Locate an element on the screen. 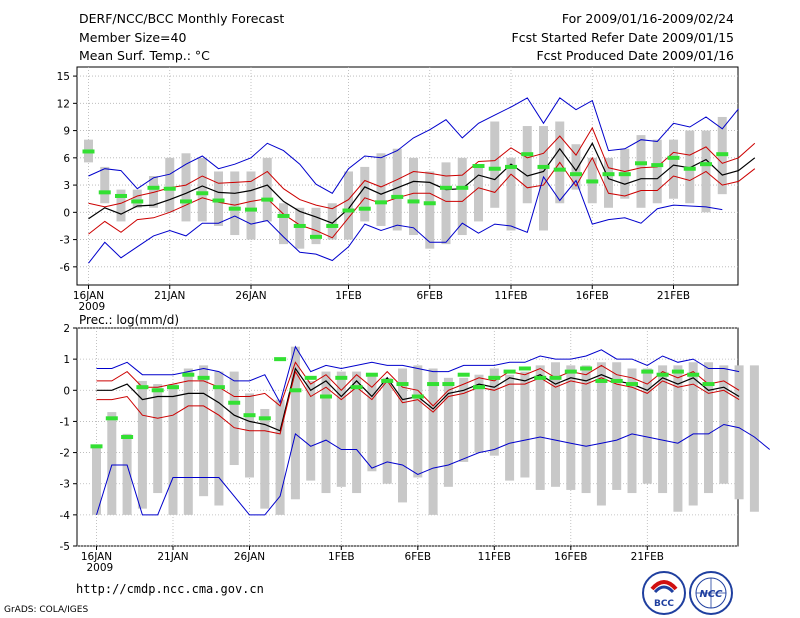 This screenshot has width=800, height=618. prec-ytick-label: -5 is located at coordinates (65, 547).